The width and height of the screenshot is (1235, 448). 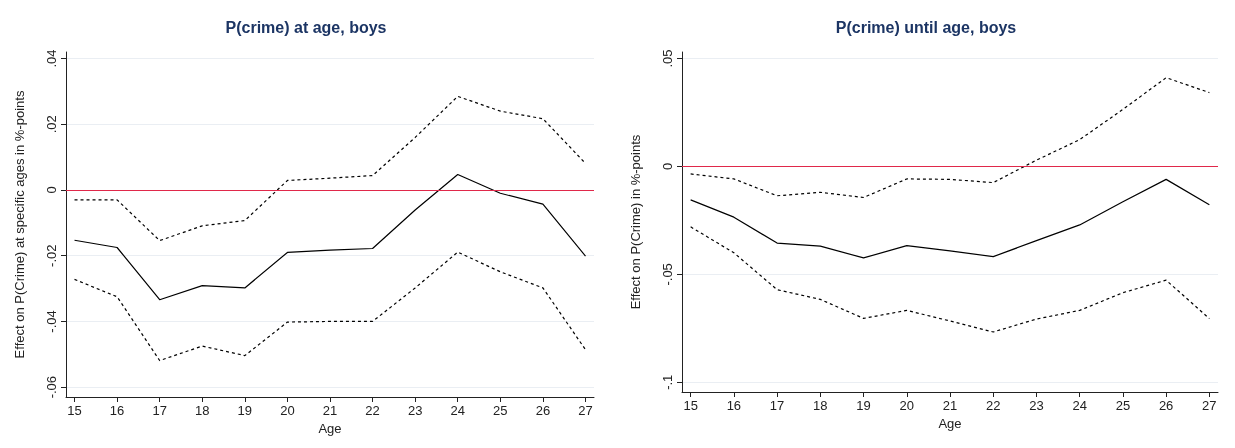 I want to click on y-axis-title: Effect on P(Crime) at specific ages in %-points, so click(x=19, y=224).